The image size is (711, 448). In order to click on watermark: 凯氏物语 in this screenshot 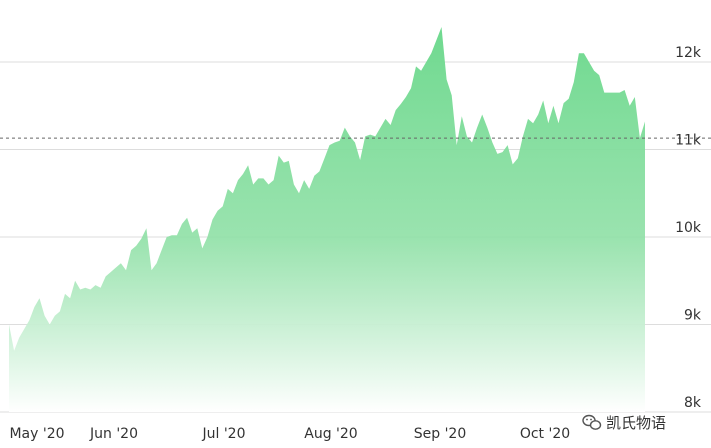, I will do `click(624, 423)`.